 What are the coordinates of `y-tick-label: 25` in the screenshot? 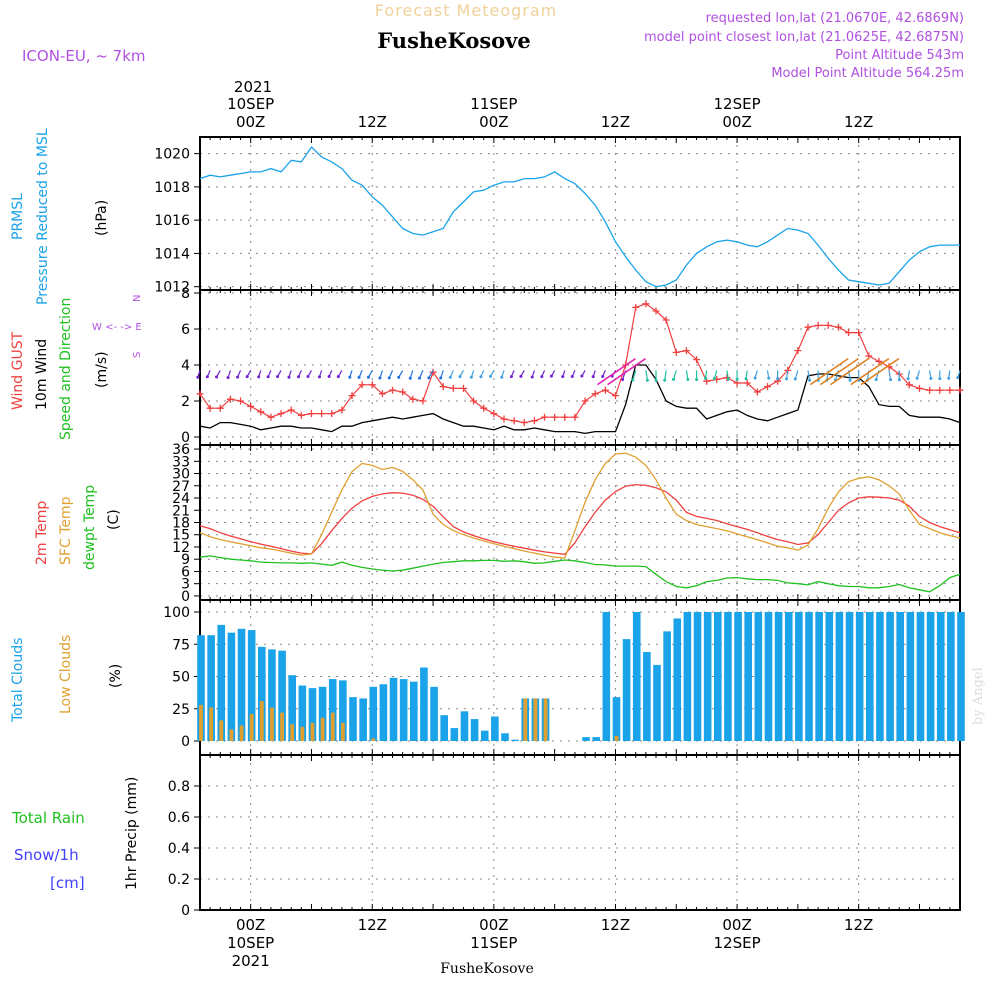 It's located at (181, 710).